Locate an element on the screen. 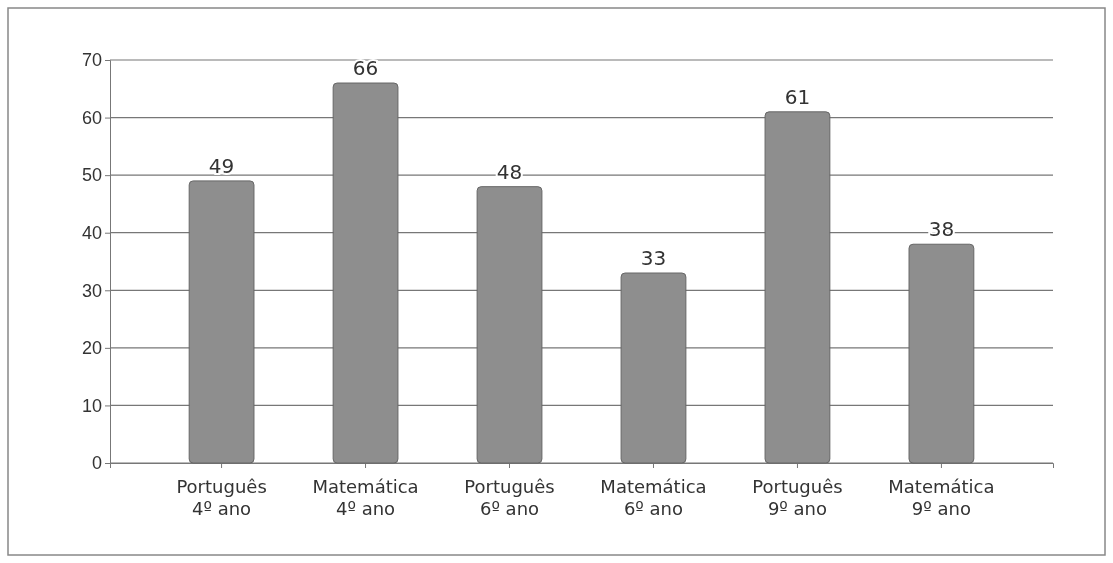  x-tick-label: Português 6º ano is located at coordinates (509, 497).